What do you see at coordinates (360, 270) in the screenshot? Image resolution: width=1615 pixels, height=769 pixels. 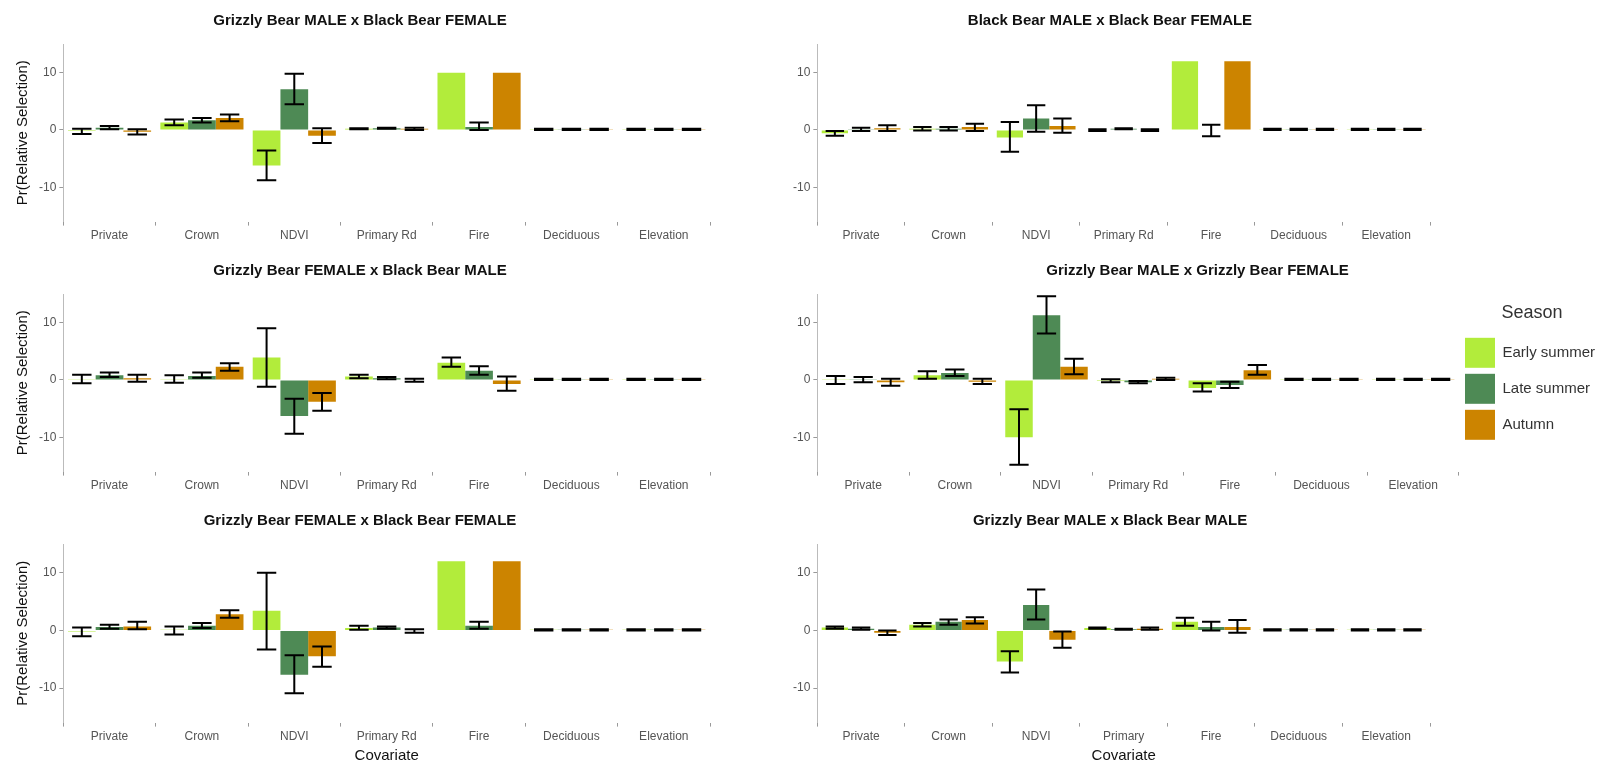 I see `chart-title: Grizzly Bear FEMALE x Black Bear MALE` at bounding box center [360, 270].